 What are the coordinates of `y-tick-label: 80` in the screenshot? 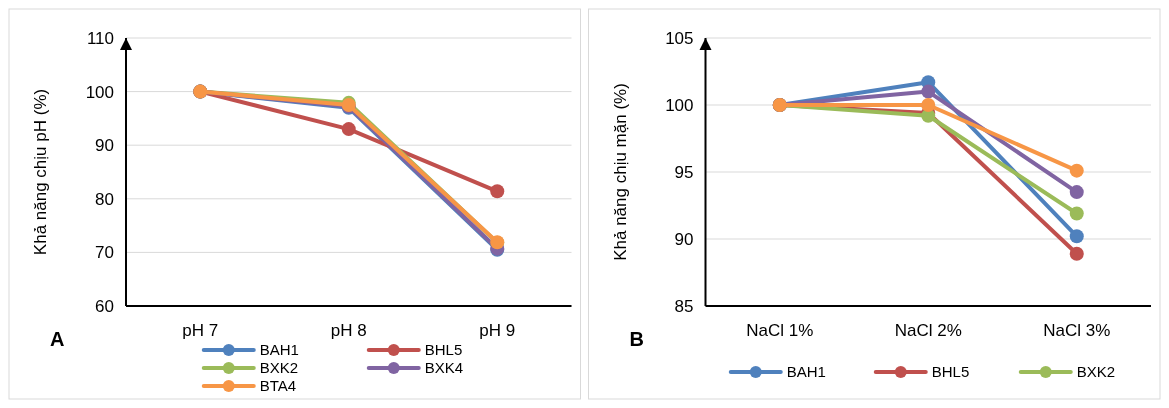 It's located at (104, 199).